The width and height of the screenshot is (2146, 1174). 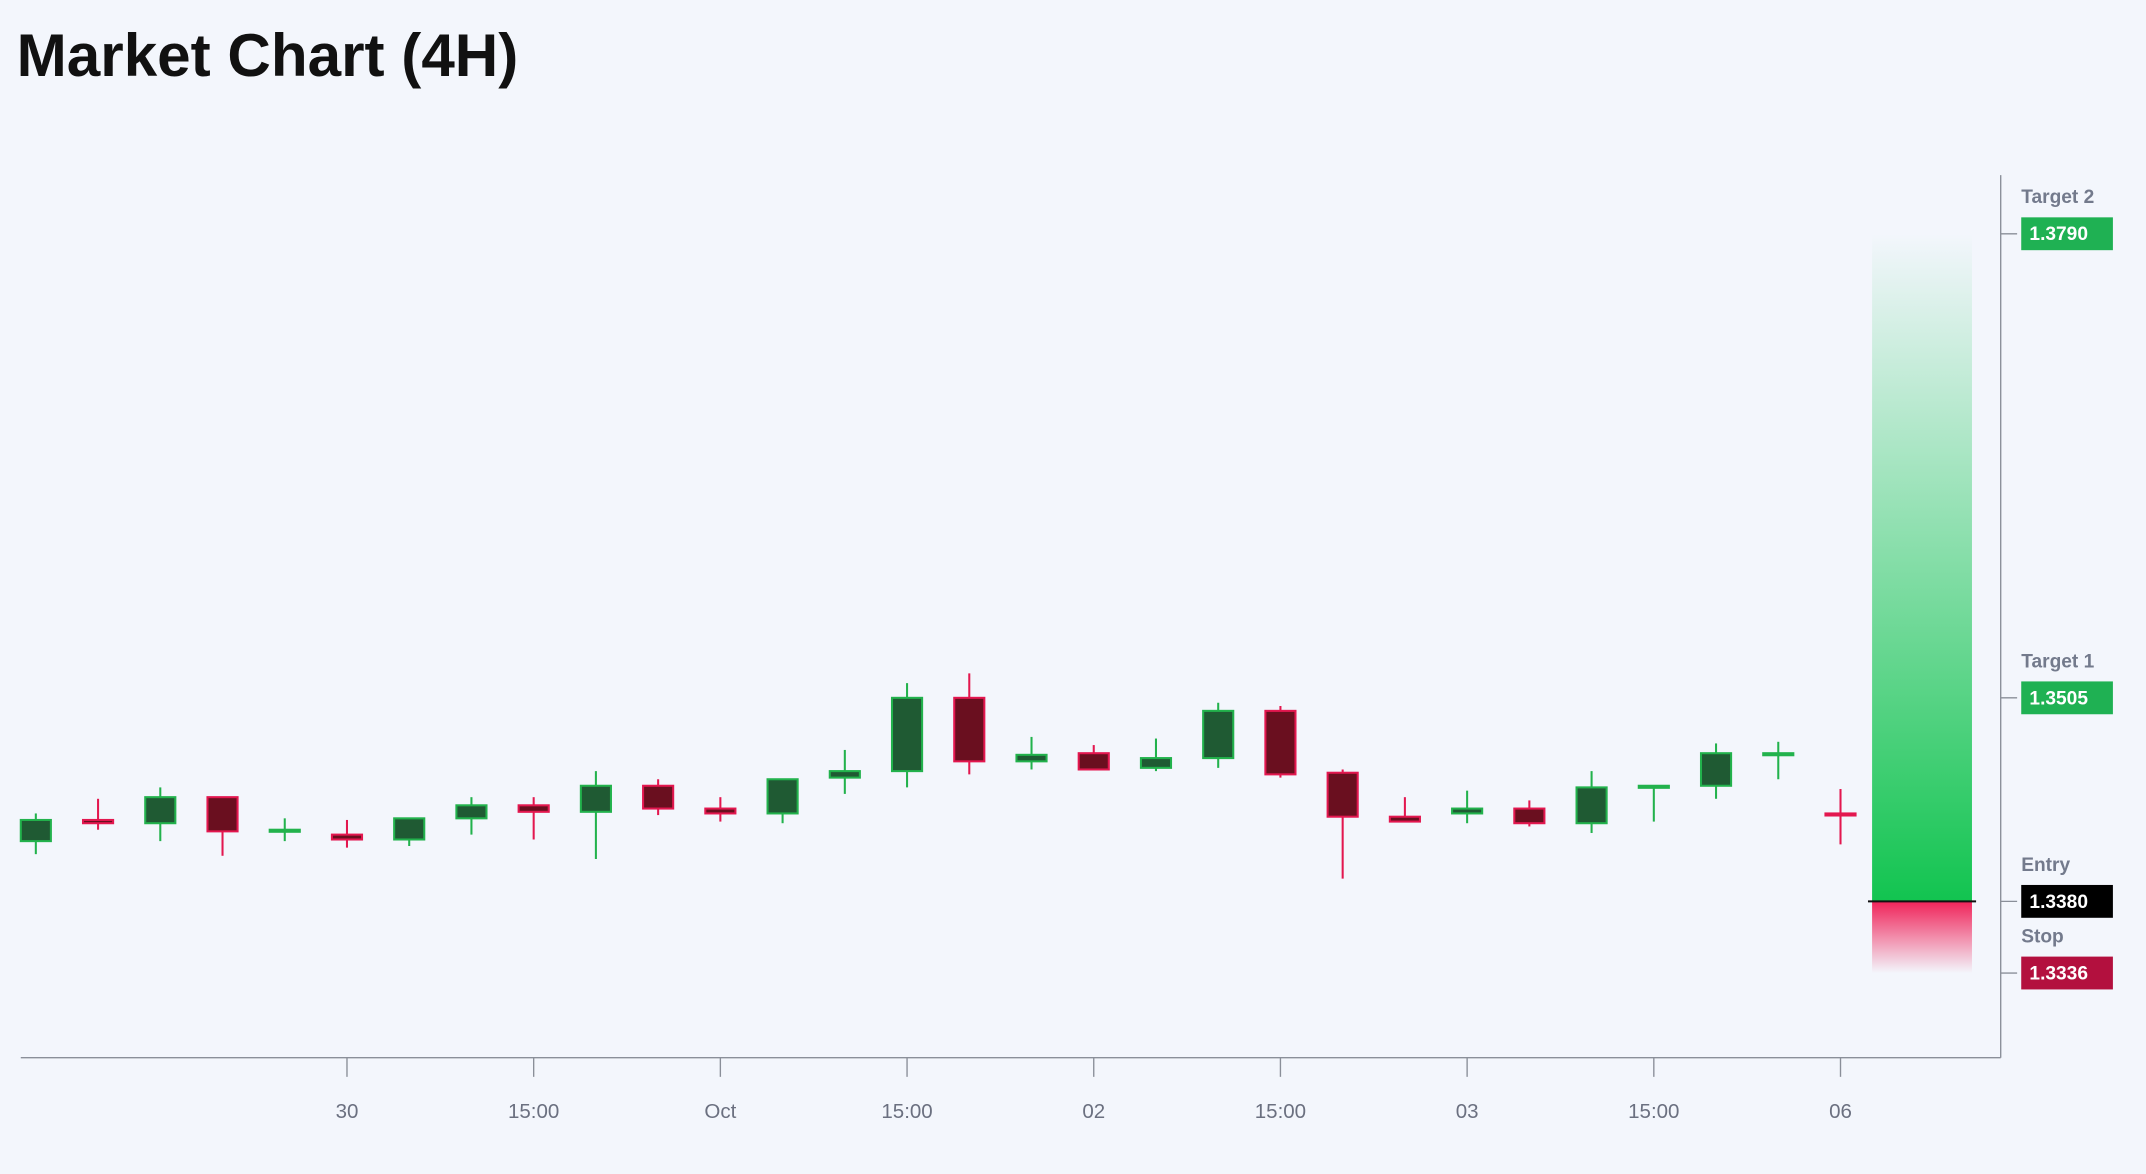 What do you see at coordinates (1922, 567) in the screenshot?
I see `profit-zone` at bounding box center [1922, 567].